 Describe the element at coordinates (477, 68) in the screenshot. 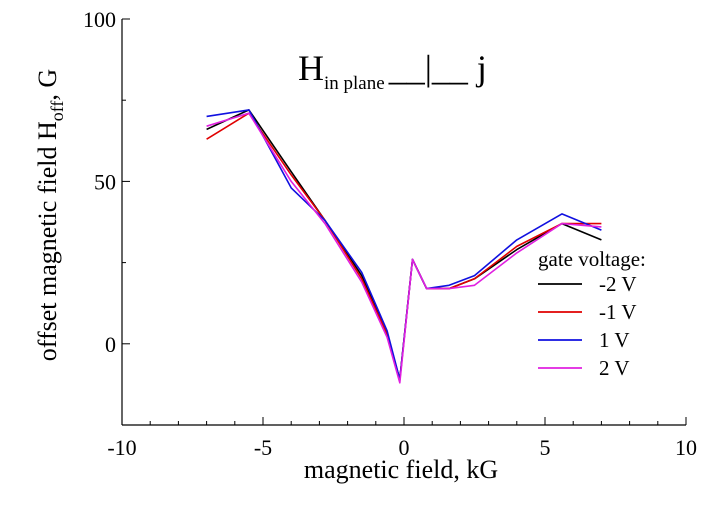

I see `annotation-tail: j` at that location.